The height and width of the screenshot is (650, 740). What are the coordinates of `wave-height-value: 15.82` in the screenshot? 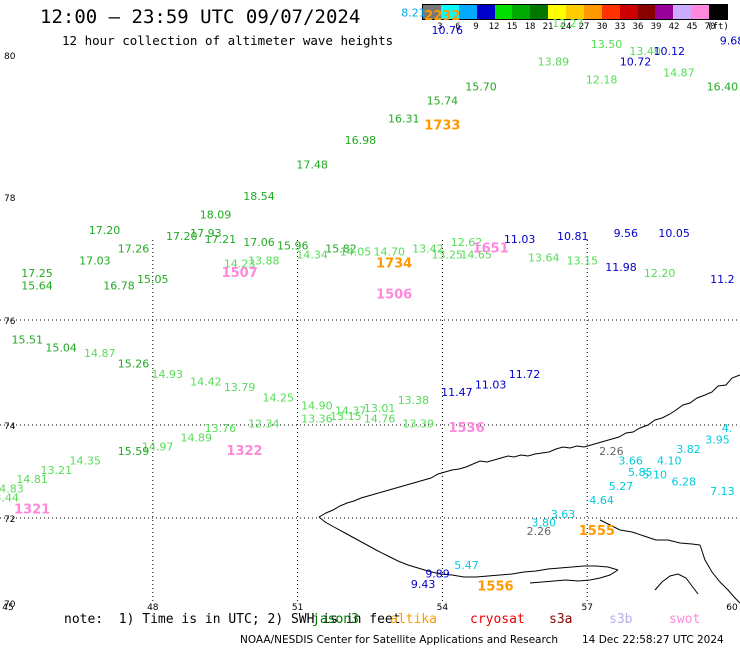 It's located at (341, 248).